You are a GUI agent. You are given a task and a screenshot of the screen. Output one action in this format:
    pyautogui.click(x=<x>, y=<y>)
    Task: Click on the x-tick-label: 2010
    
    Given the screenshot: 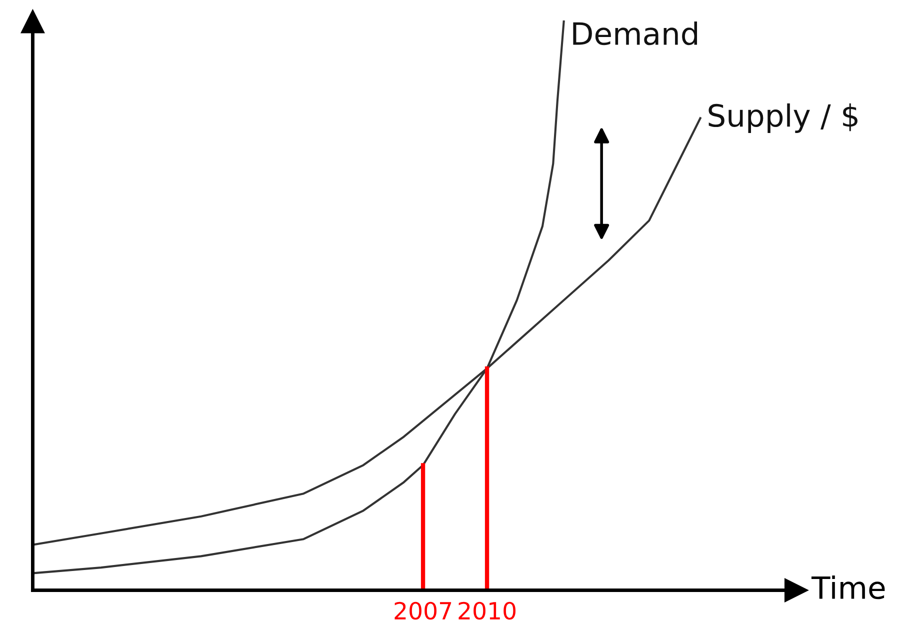 What is the action you would take?
    pyautogui.click(x=487, y=611)
    